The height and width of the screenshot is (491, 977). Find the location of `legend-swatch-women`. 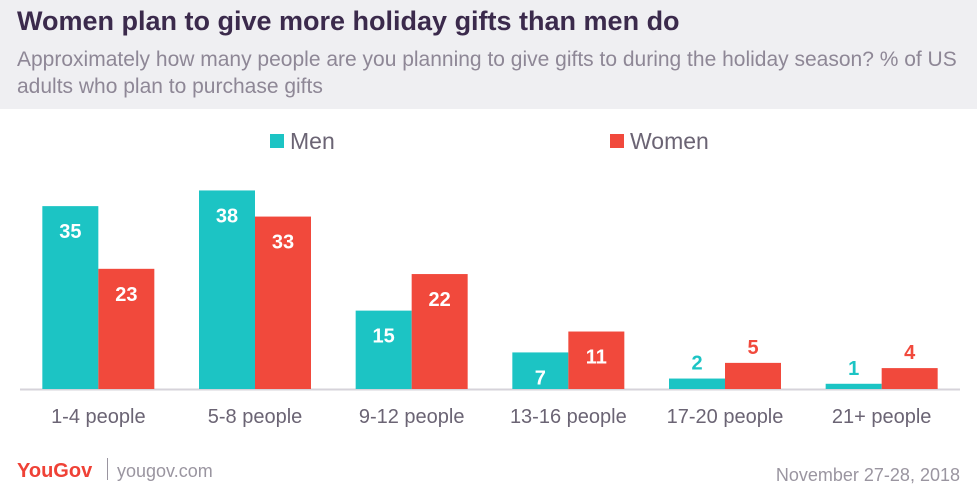

legend-swatch-women is located at coordinates (617, 141).